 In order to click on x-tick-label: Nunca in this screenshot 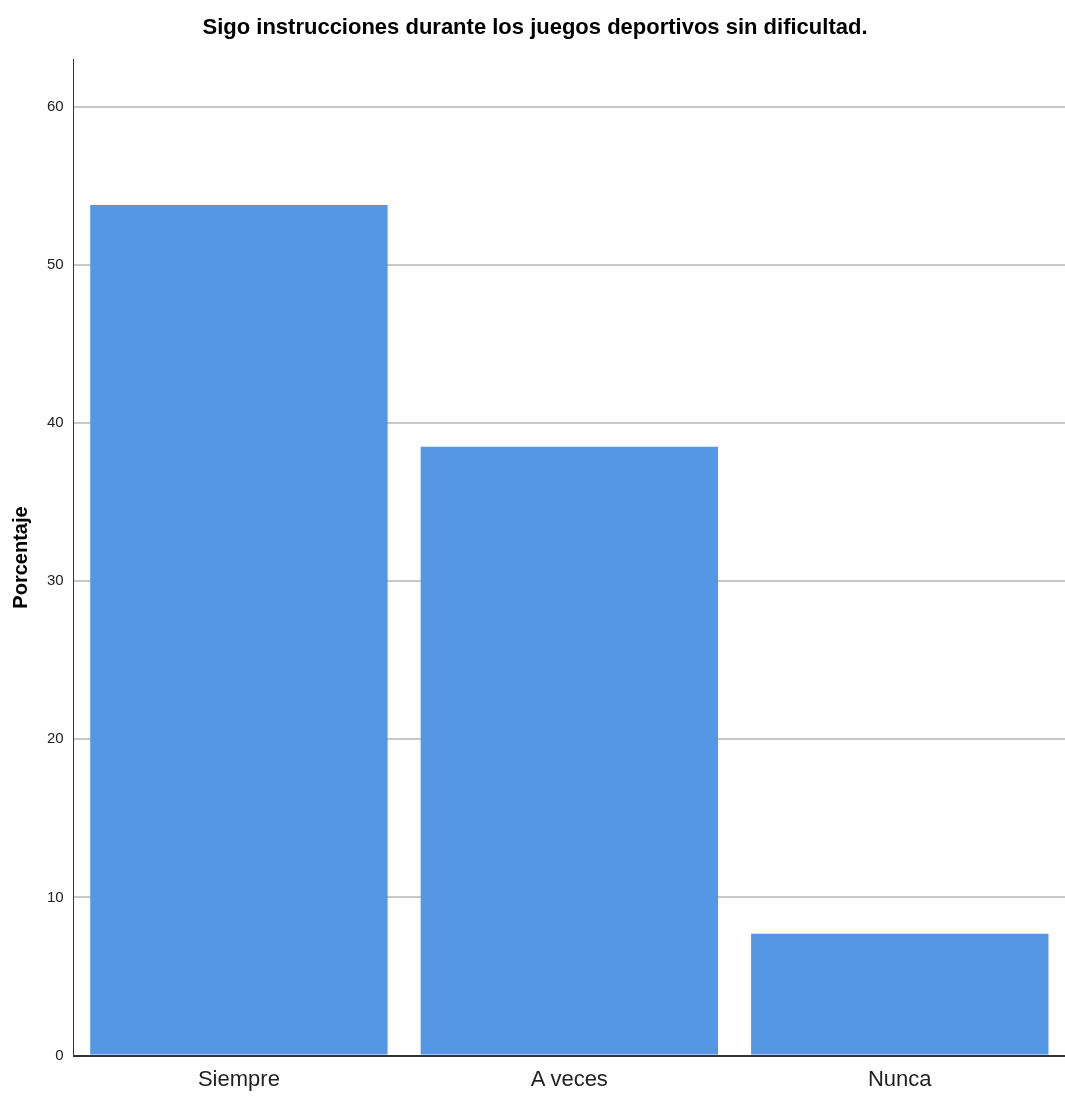, I will do `click(900, 1078)`.